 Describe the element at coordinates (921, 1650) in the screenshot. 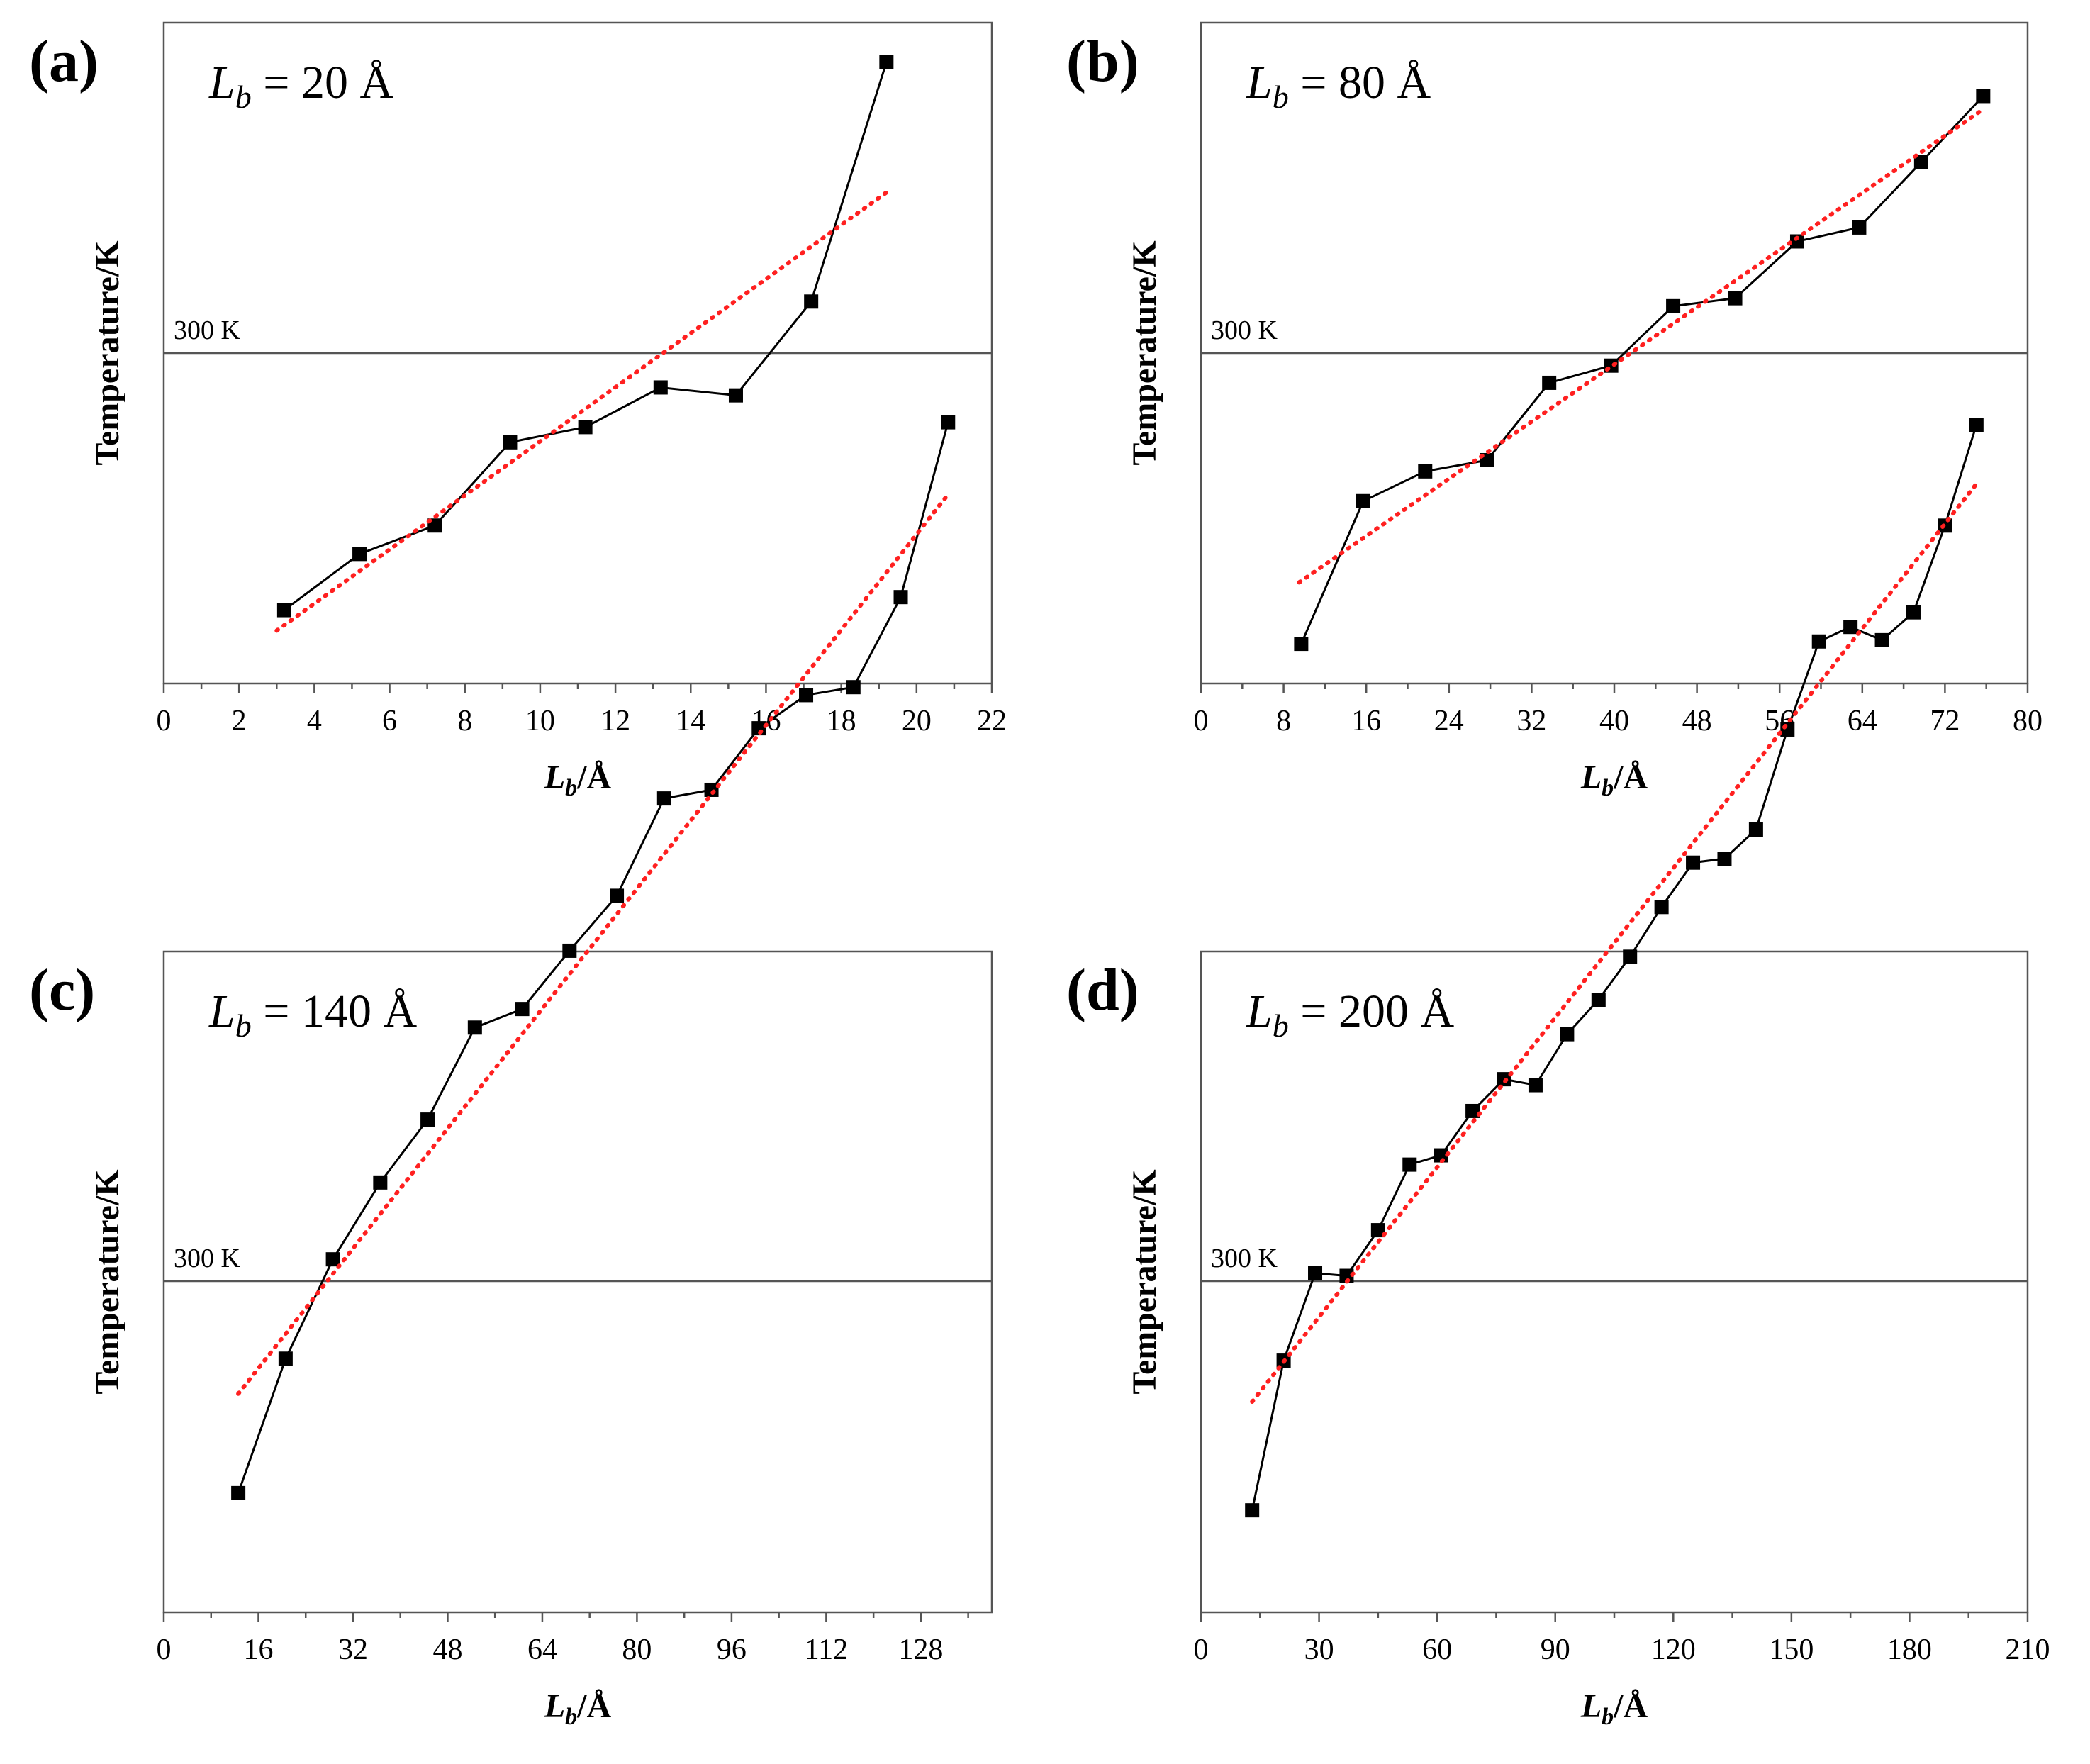

I see `x-tick-label: 128` at that location.